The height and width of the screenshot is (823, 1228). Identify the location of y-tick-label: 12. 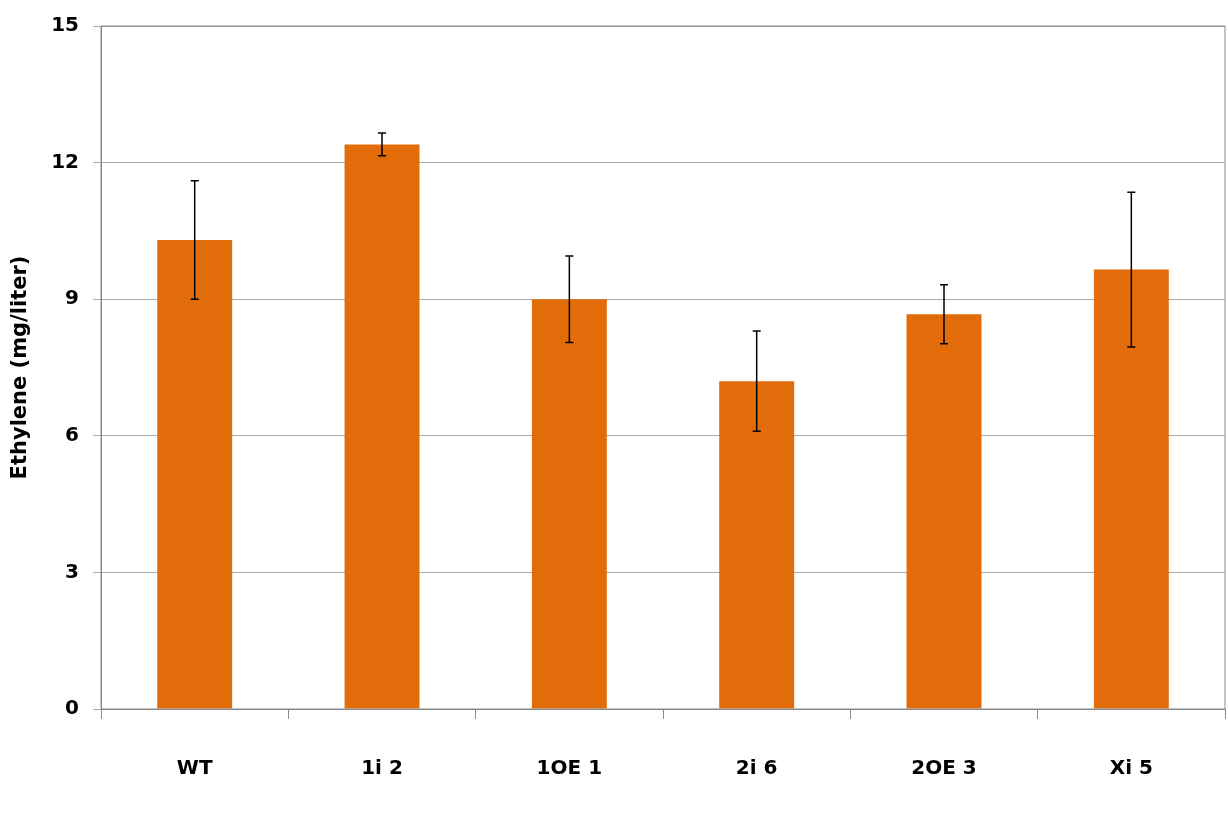
(65, 160).